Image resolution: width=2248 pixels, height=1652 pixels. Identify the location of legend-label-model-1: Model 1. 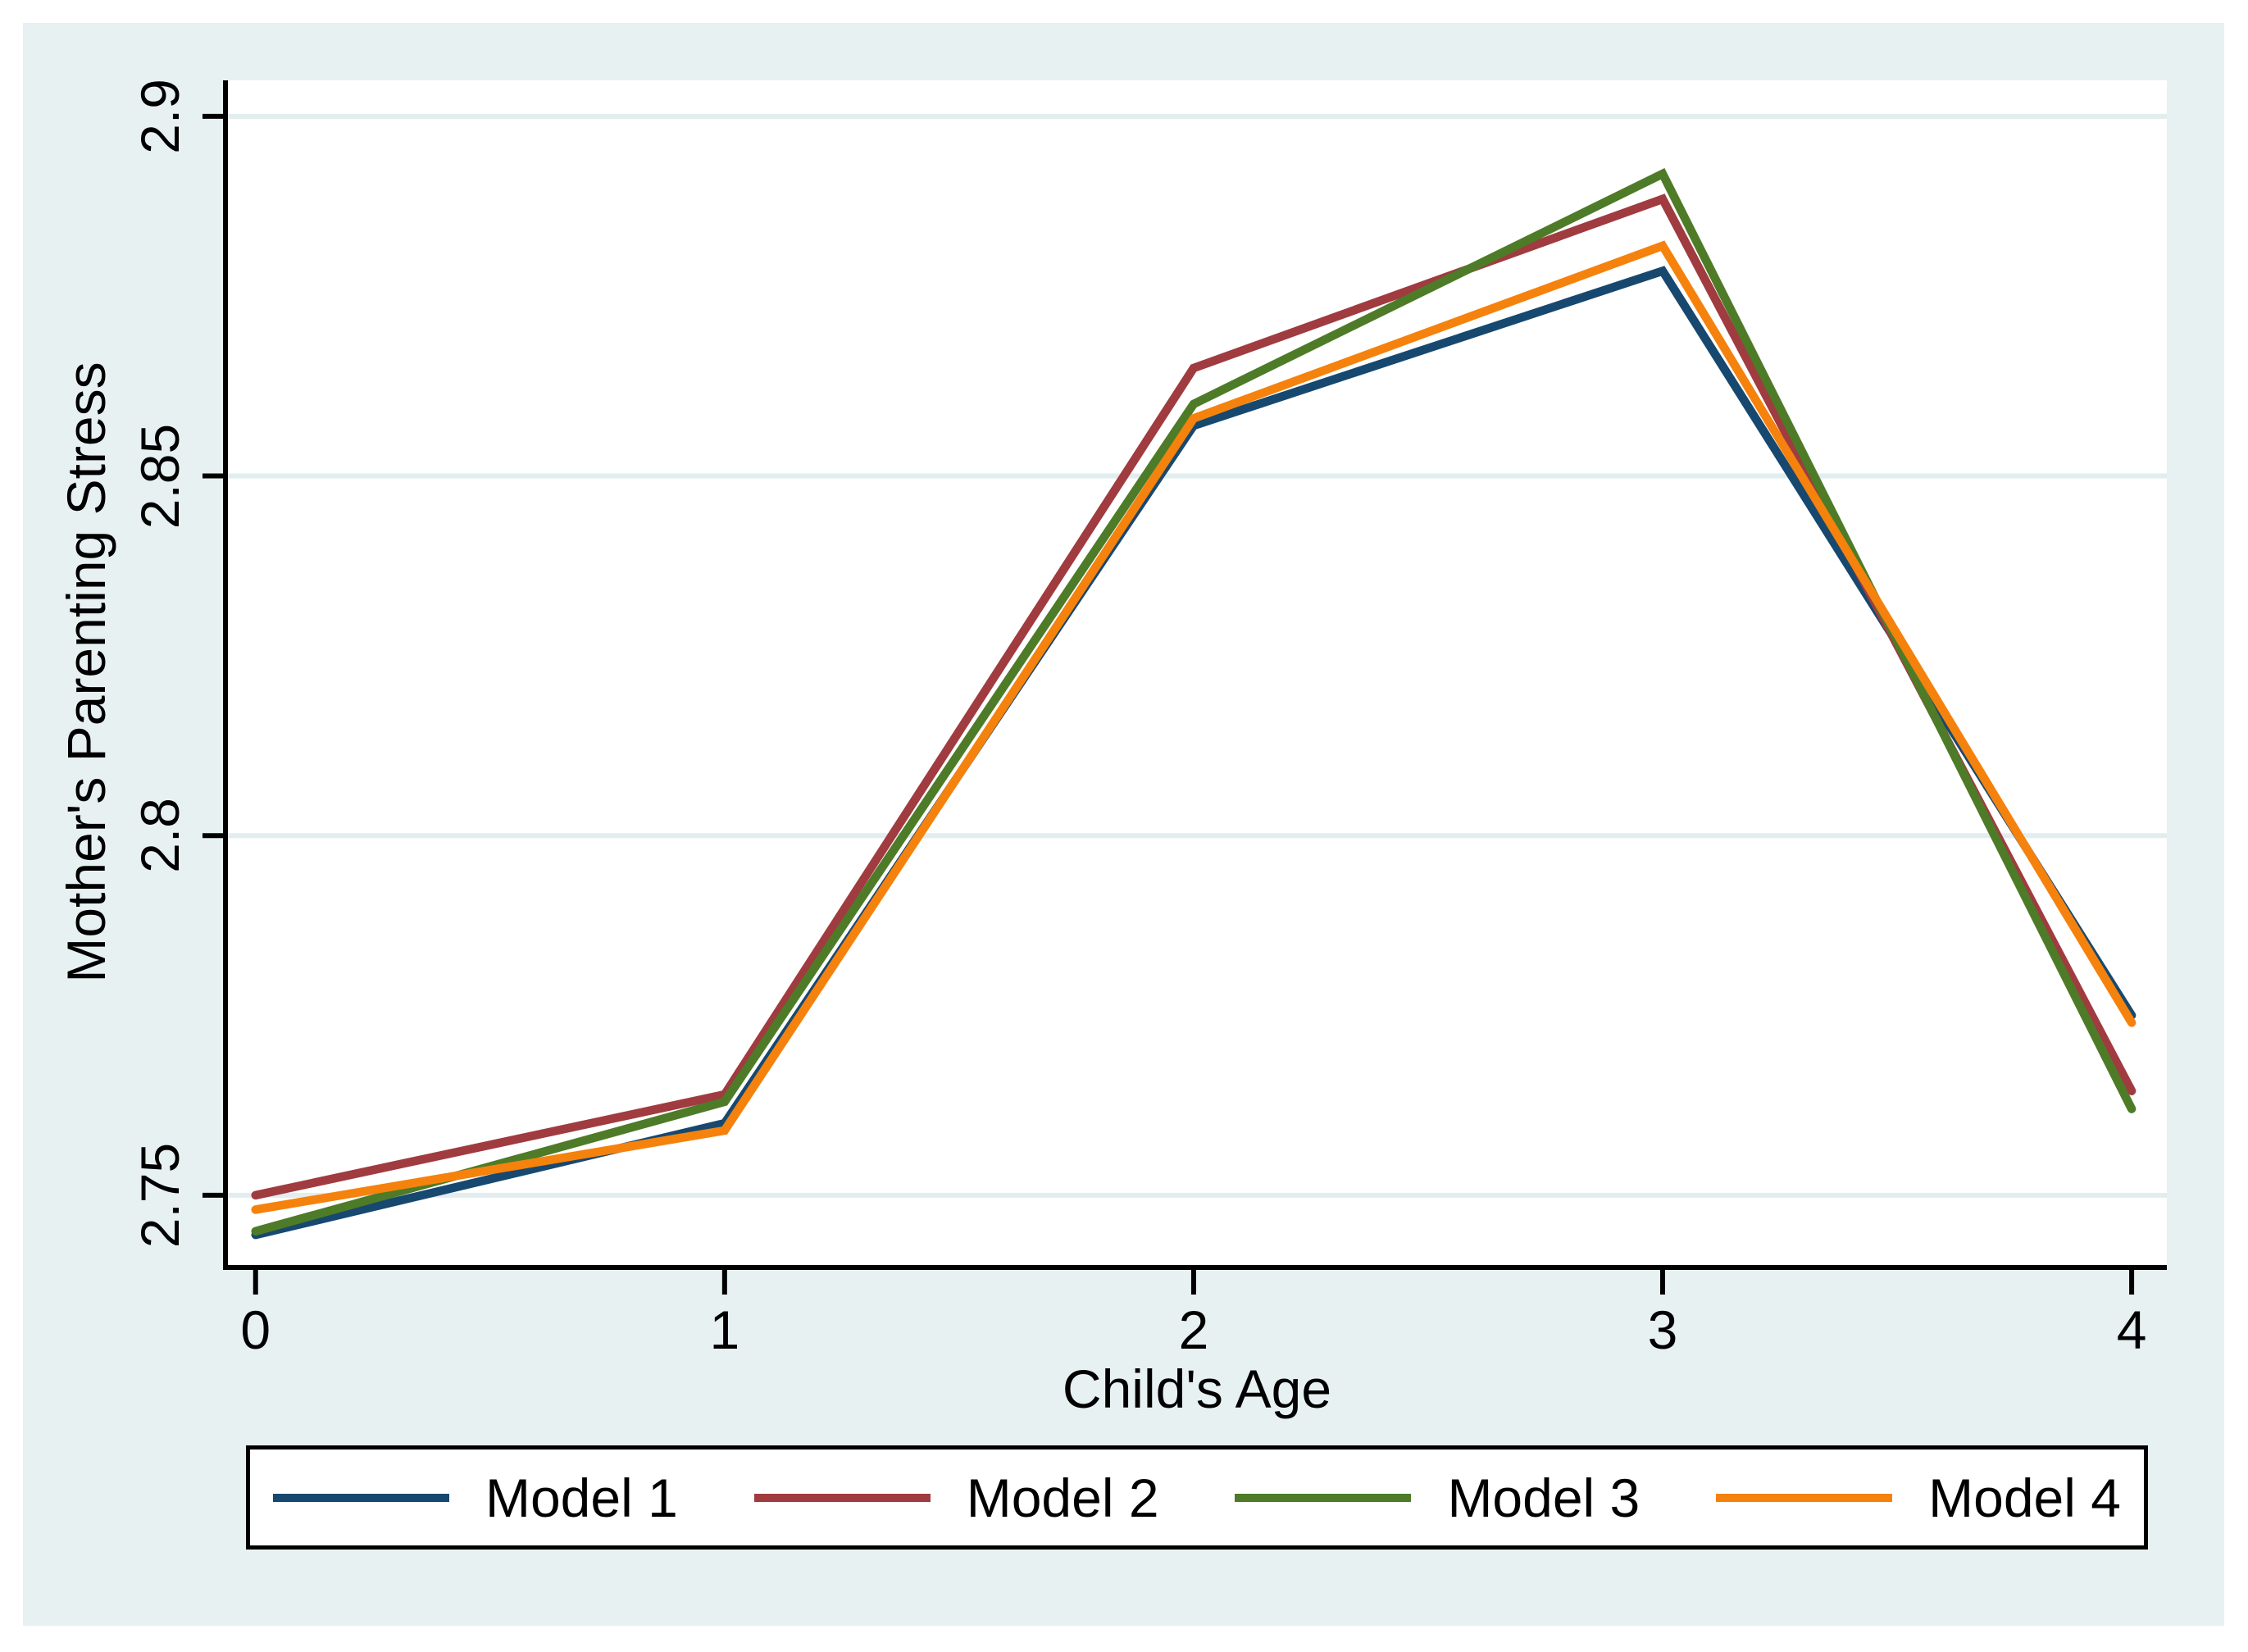
(581, 1497).